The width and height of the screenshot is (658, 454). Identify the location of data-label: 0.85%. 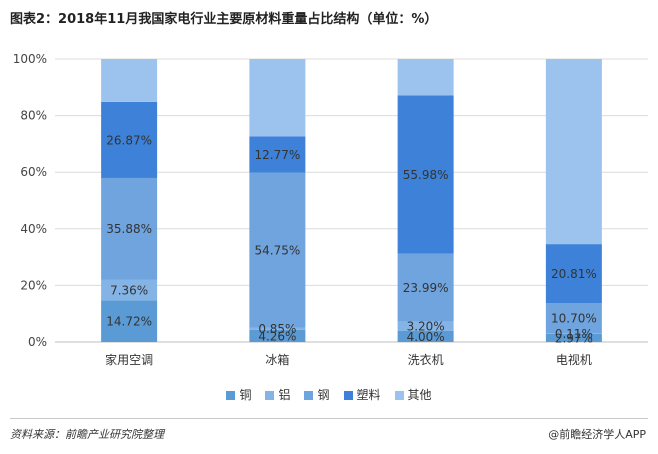
(277, 329).